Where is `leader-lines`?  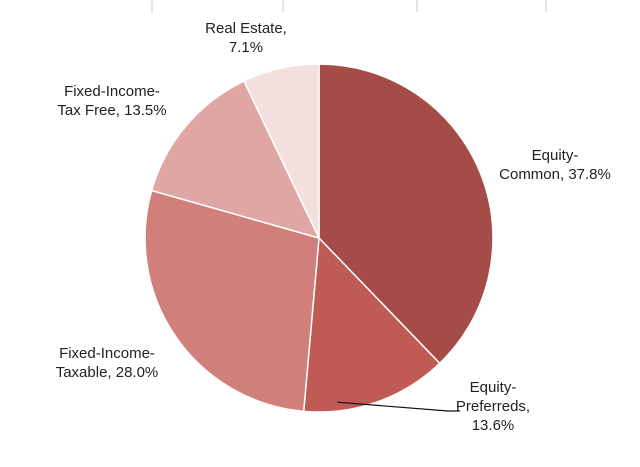 leader-lines is located at coordinates (398, 406).